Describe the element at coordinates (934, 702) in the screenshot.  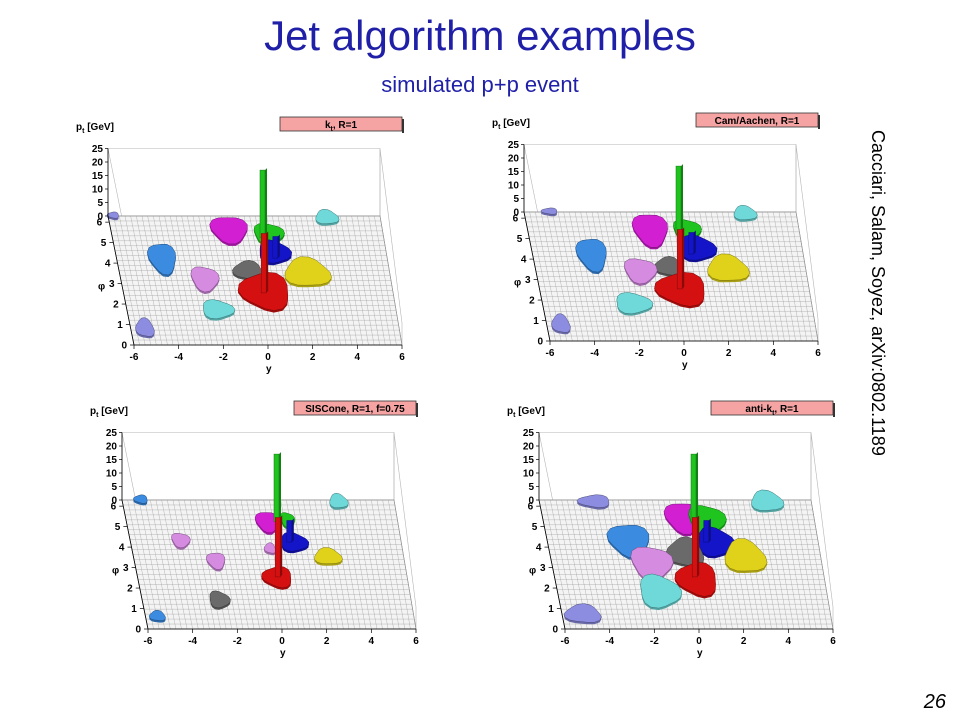
I see `page-number: 26` at that location.